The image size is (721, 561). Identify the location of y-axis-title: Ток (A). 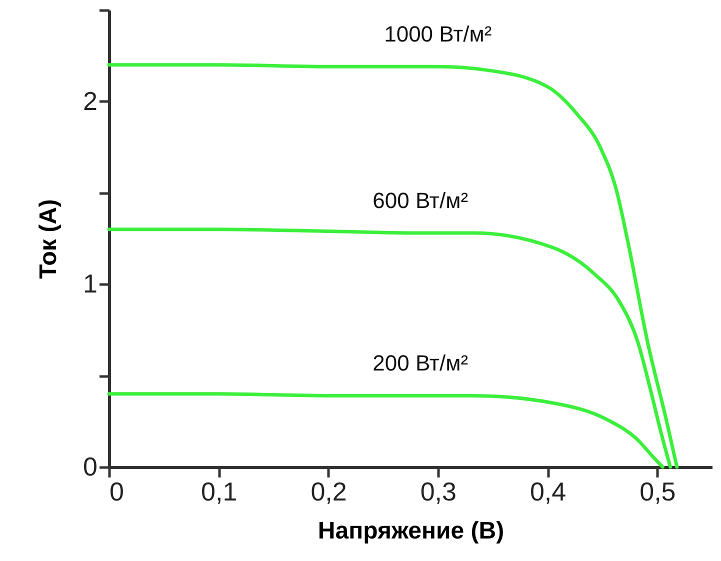
(48, 239).